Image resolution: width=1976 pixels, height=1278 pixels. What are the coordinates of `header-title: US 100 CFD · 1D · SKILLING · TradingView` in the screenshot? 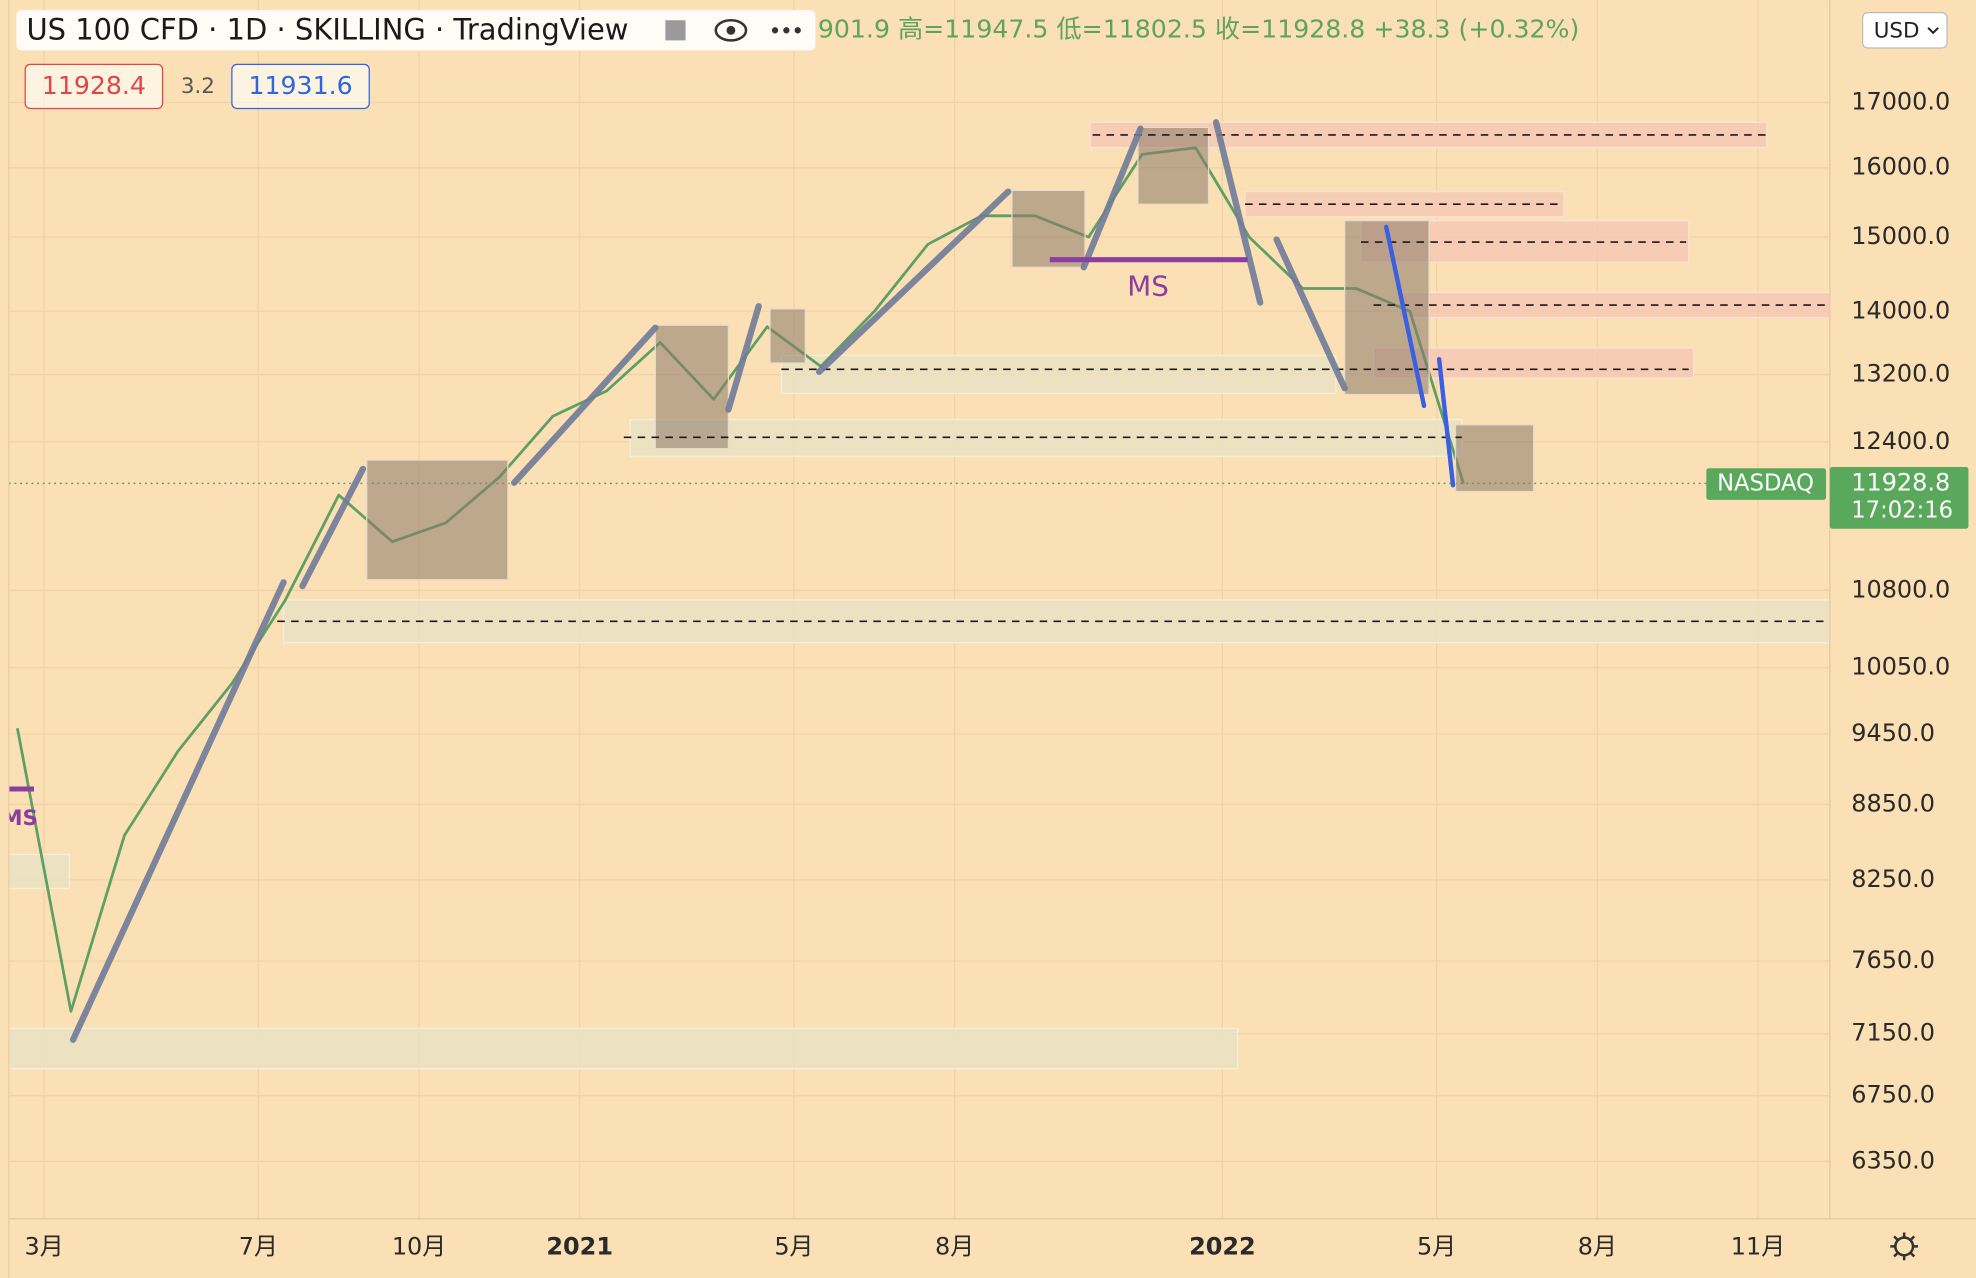 It's located at (327, 30).